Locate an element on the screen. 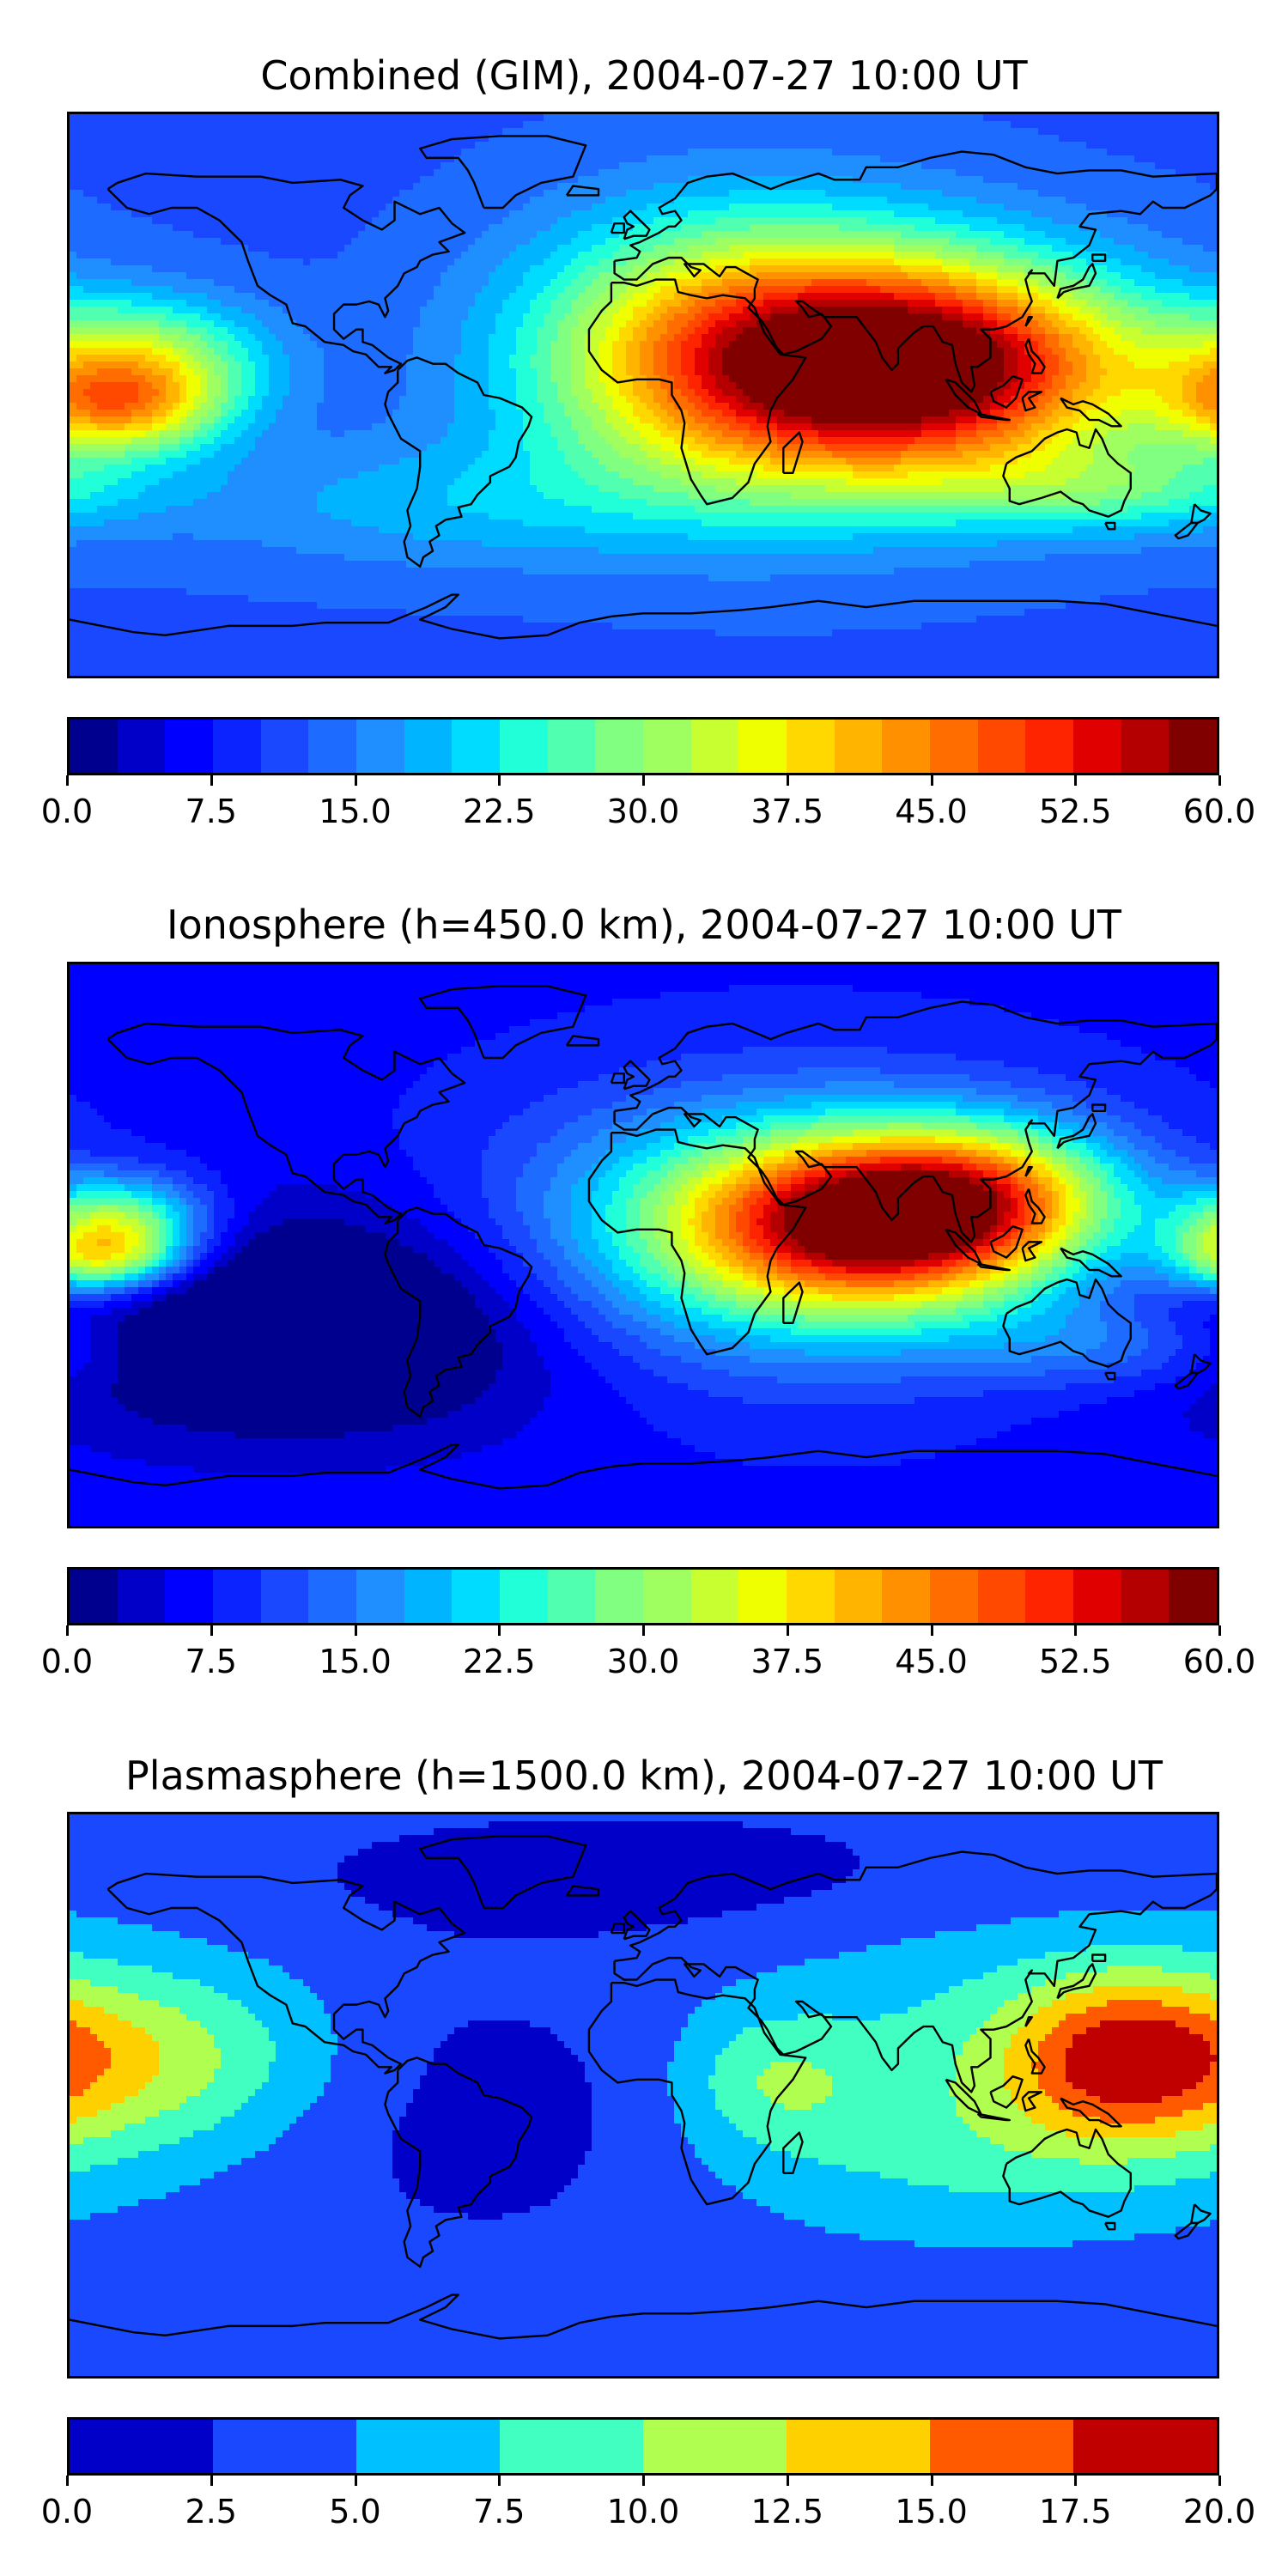 The image size is (1288, 2576). colorbar-ticks-combined: 0.0 7.5 15.0 22.5 30.0 37.5 45.0 52.5 60.0 is located at coordinates (648, 802).